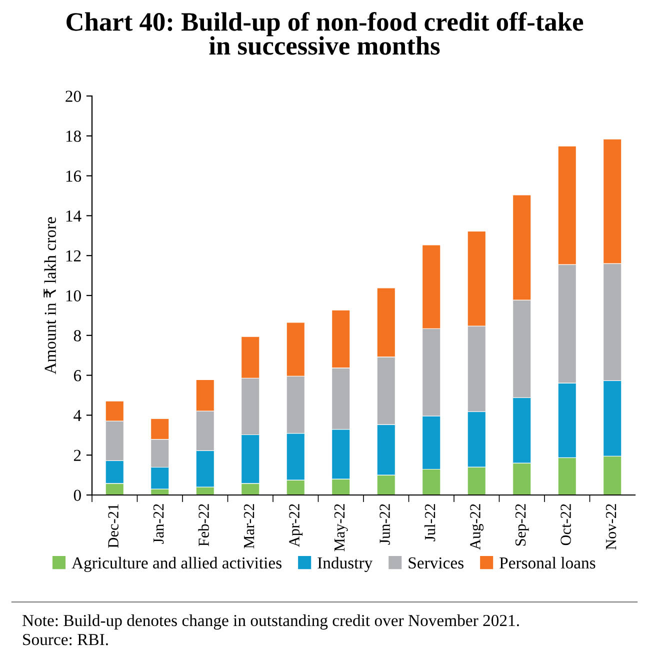 The height and width of the screenshot is (657, 649). I want to click on x-tick-label: Feb-22, so click(203, 525).